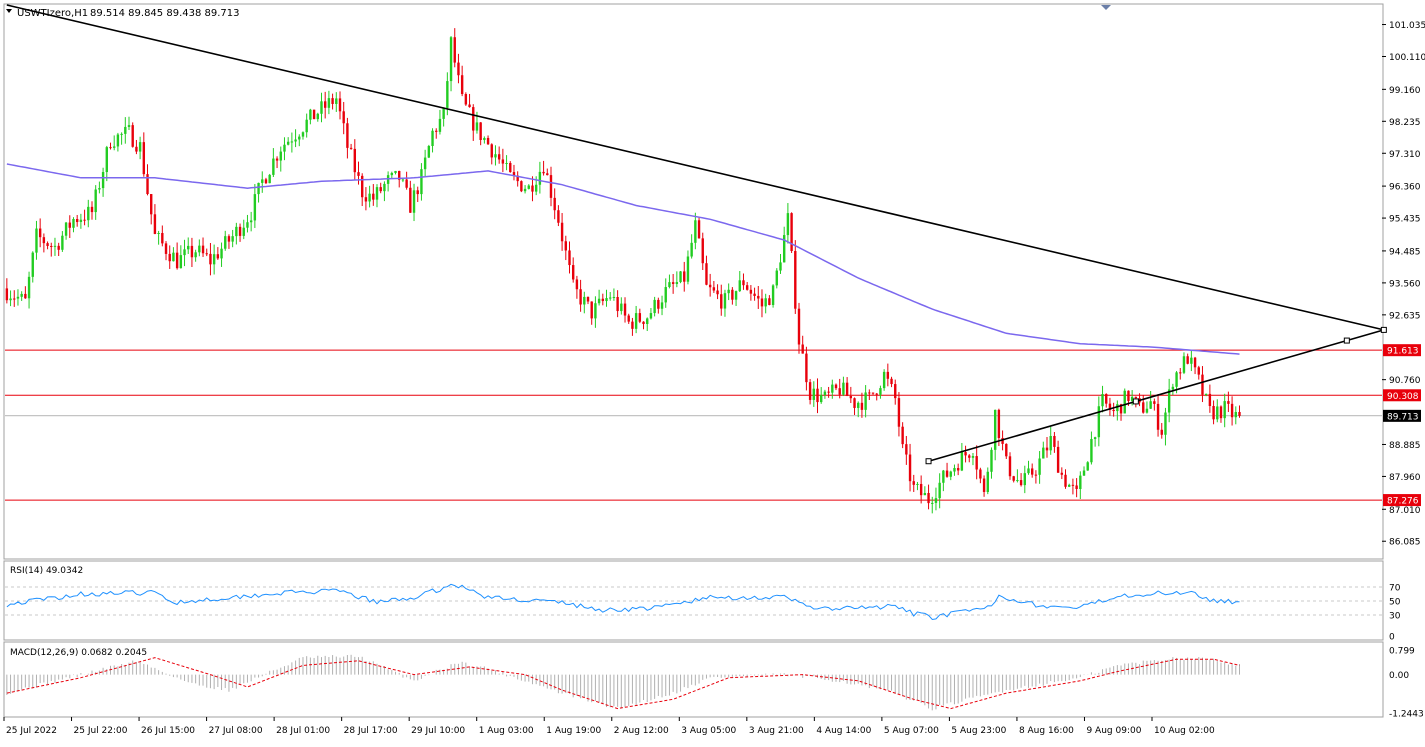  Describe the element at coordinates (9, 11) in the screenshot. I see `symbol-menu-triangle-icon` at that location.